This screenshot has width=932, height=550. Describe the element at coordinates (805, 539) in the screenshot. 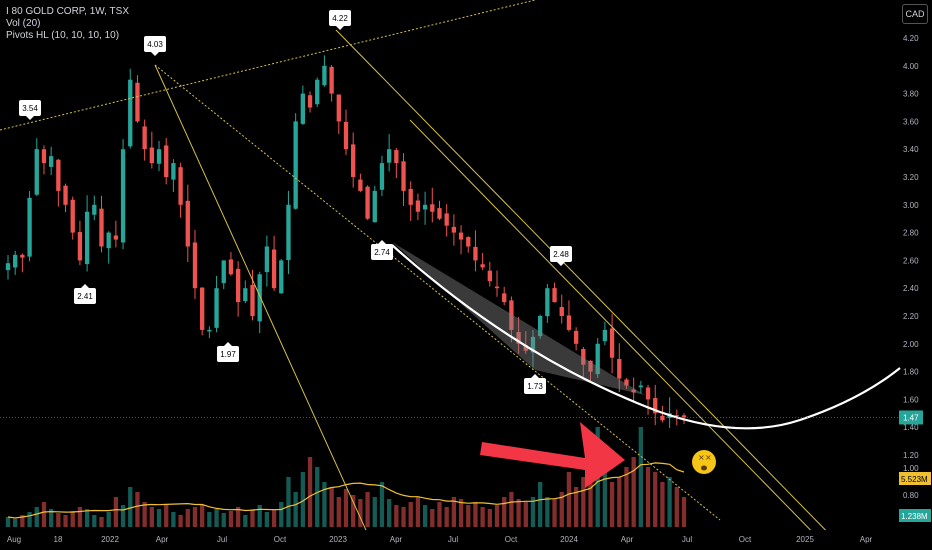

I see `time-tick-label: 2025` at that location.